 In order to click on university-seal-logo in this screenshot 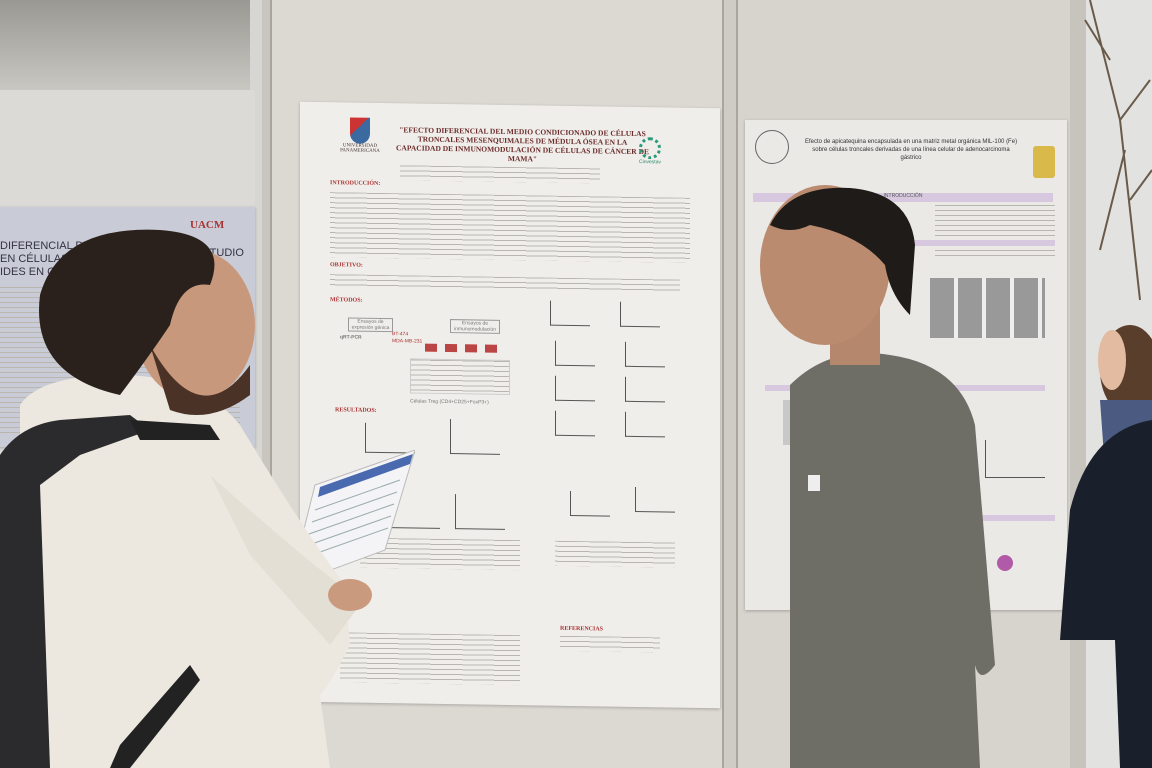, I will do `click(772, 147)`.